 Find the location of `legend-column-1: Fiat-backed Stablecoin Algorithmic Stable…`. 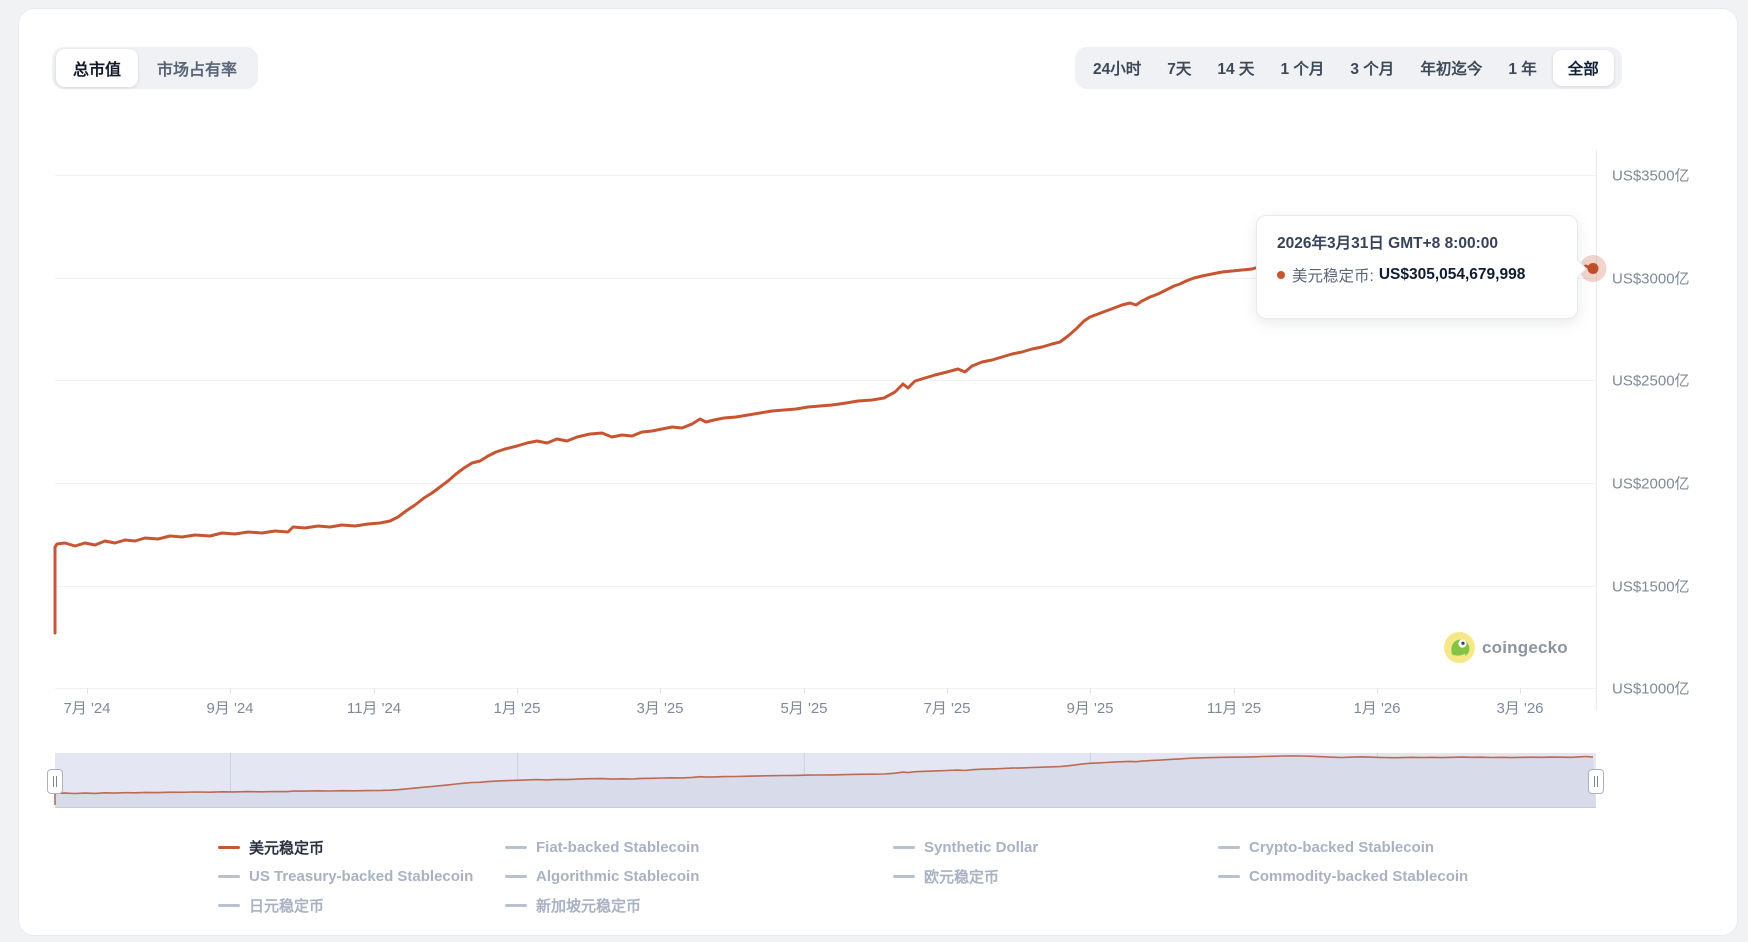

legend-column-1: Fiat-backed Stablecoin Algorithmic Stable… is located at coordinates (602, 876).